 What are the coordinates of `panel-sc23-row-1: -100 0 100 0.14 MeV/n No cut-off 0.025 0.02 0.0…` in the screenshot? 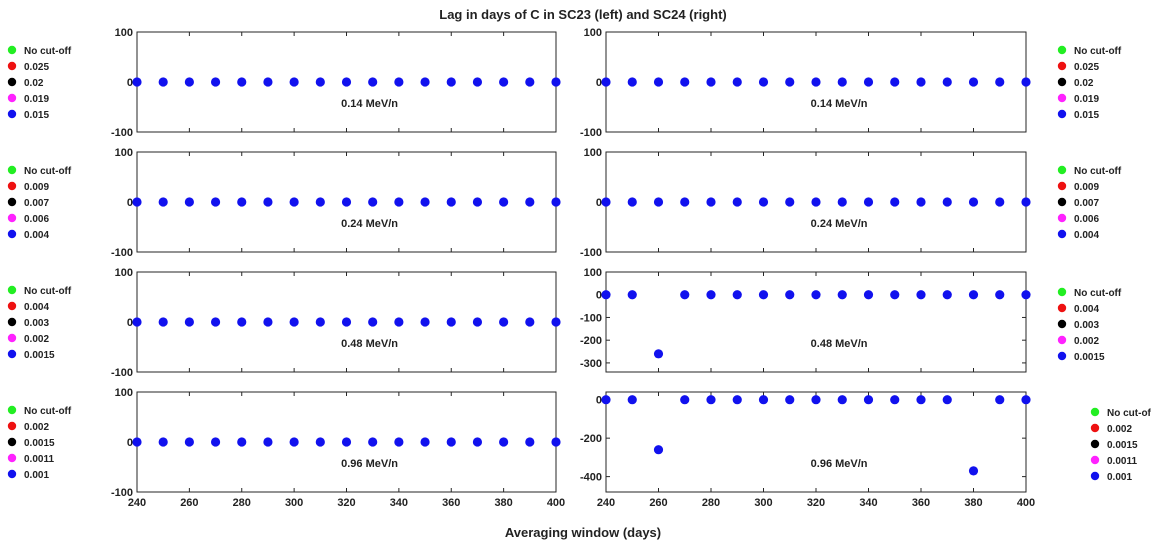 It's located at (284, 83).